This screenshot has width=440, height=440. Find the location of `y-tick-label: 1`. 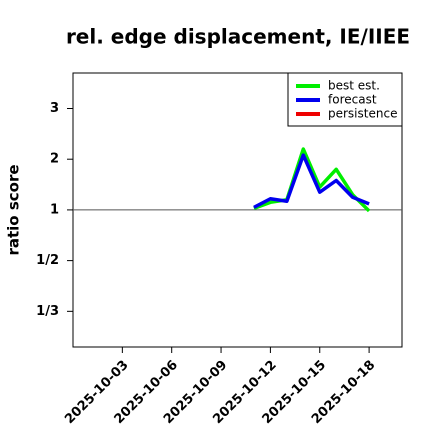

y-tick-label: 1 is located at coordinates (54, 209).